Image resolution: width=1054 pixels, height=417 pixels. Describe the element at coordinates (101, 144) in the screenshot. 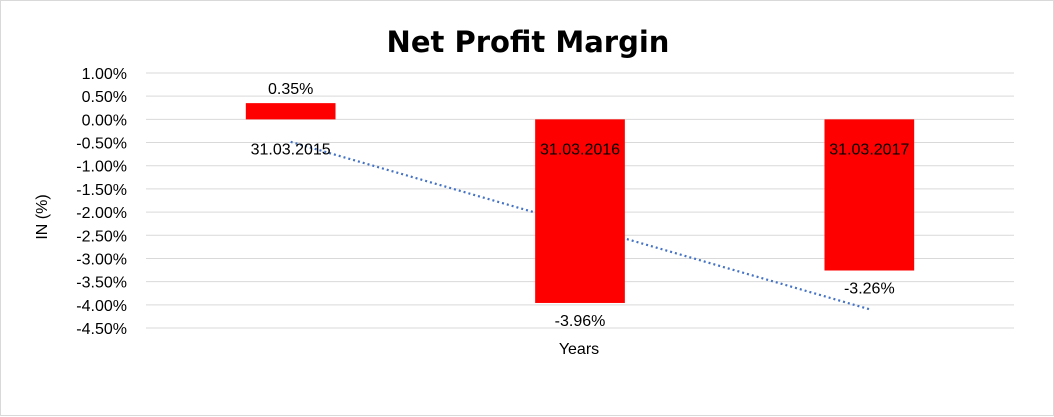

I see `y-tick-label: -0.50%` at that location.